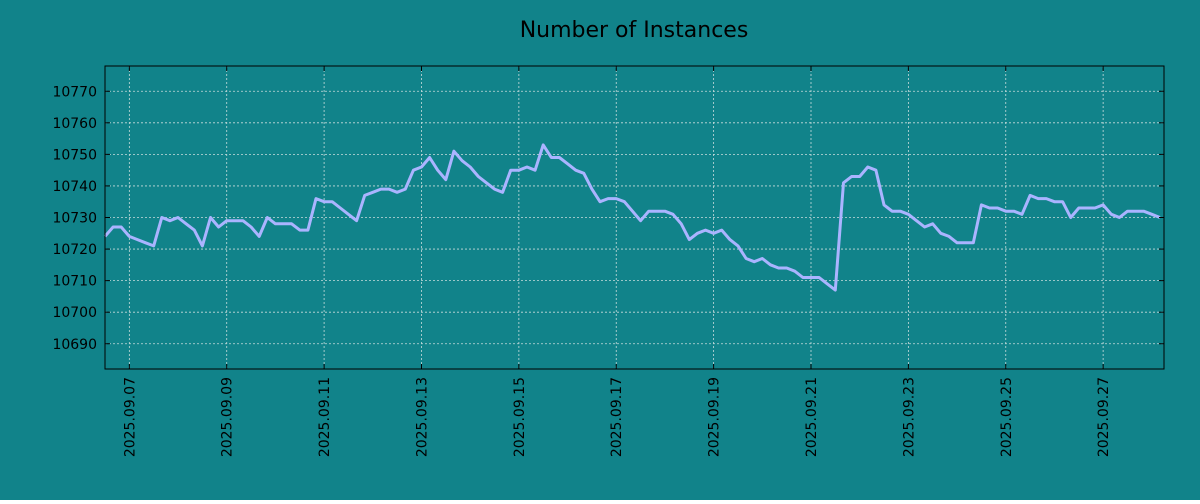 Image resolution: width=1200 pixels, height=504 pixels. Describe the element at coordinates (74, 250) in the screenshot. I see `y-tick-label: 10720` at that location.